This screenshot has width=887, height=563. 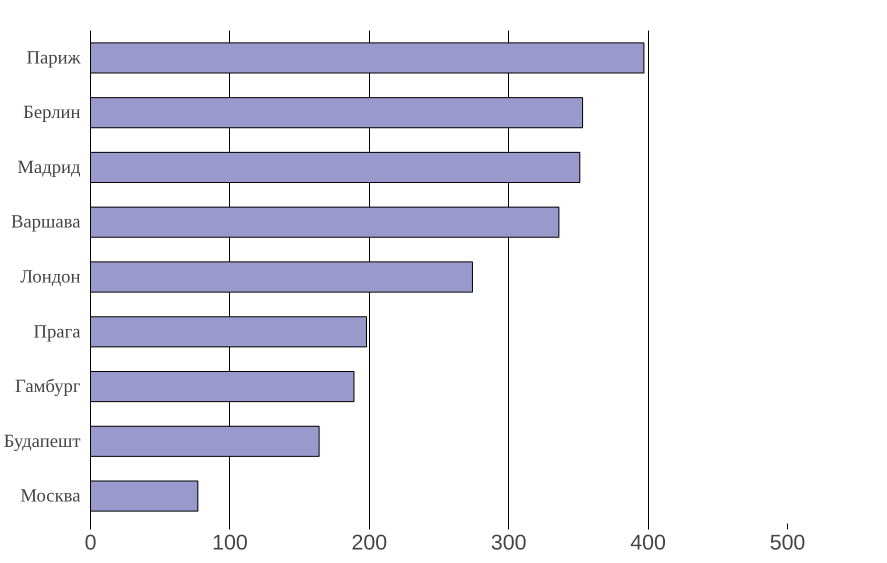 What do you see at coordinates (48, 387) in the screenshot?
I see `y-tick-label: Гамбург` at bounding box center [48, 387].